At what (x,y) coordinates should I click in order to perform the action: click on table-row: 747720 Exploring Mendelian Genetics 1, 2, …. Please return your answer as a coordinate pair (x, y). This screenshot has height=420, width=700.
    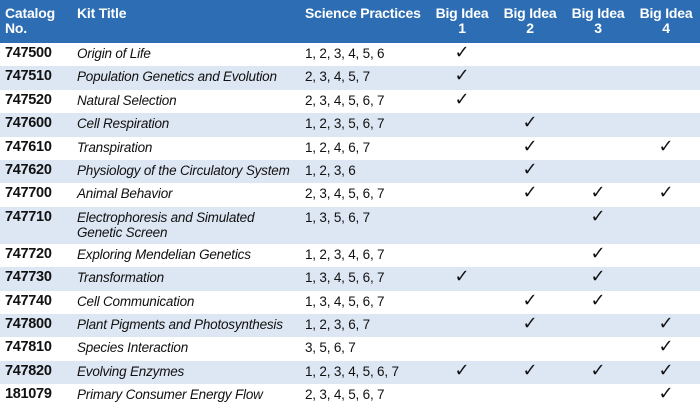
    Looking at the image, I should click on (350, 255).